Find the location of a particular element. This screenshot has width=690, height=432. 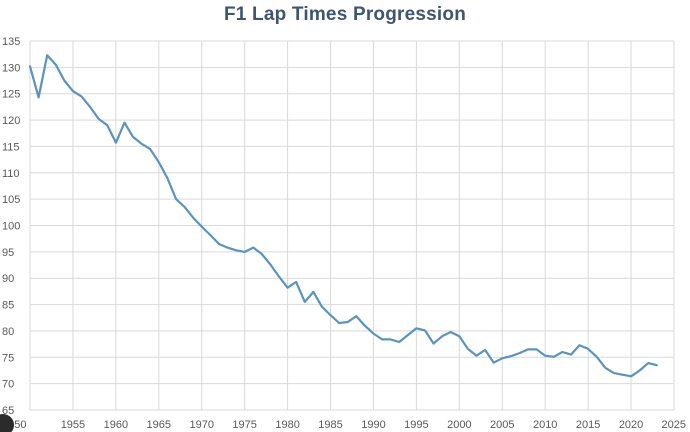

x-tick-label: 1955 is located at coordinates (73, 425).